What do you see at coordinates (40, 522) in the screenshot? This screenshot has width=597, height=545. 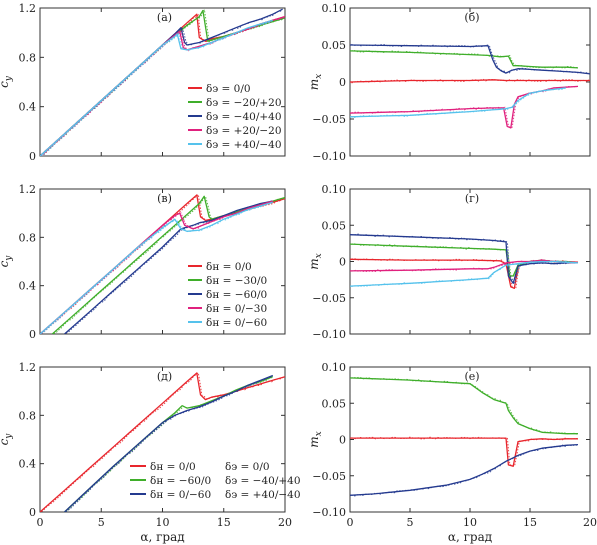 I see `x-tick-label: 0` at bounding box center [40, 522].